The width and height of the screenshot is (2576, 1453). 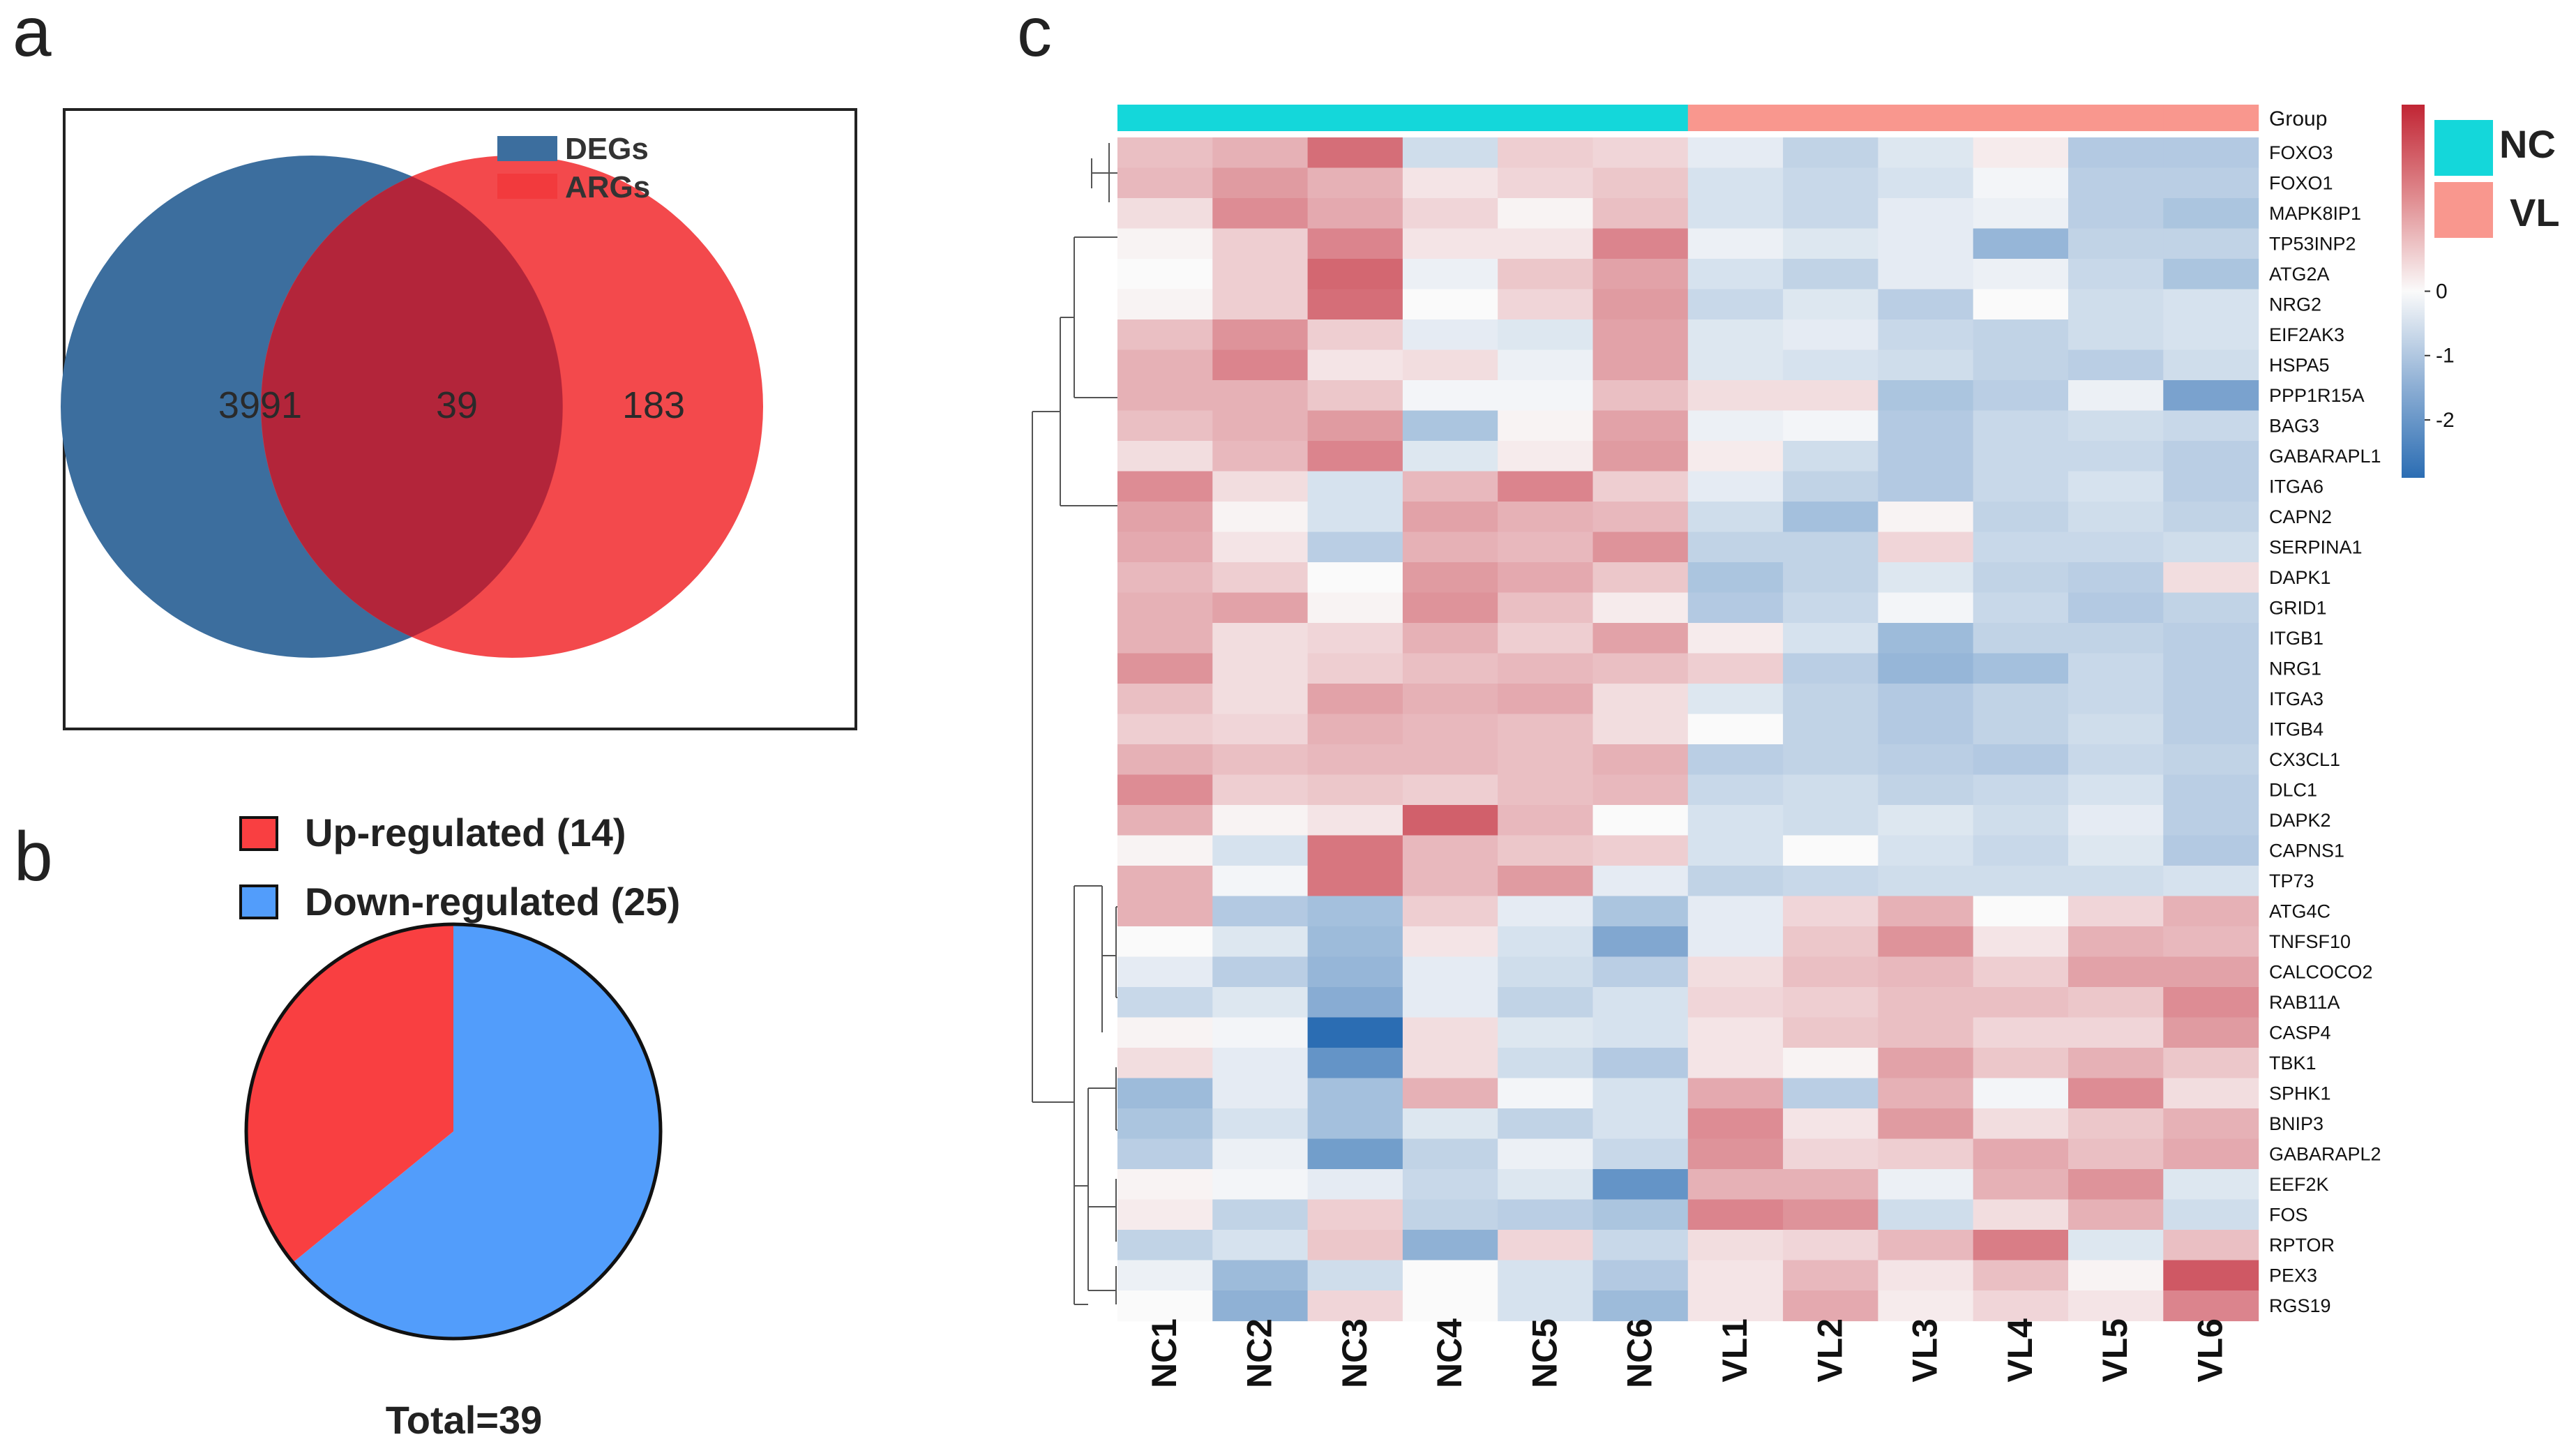 What do you see at coordinates (2293, 1275) in the screenshot?
I see `row-label: PEX3` at bounding box center [2293, 1275].